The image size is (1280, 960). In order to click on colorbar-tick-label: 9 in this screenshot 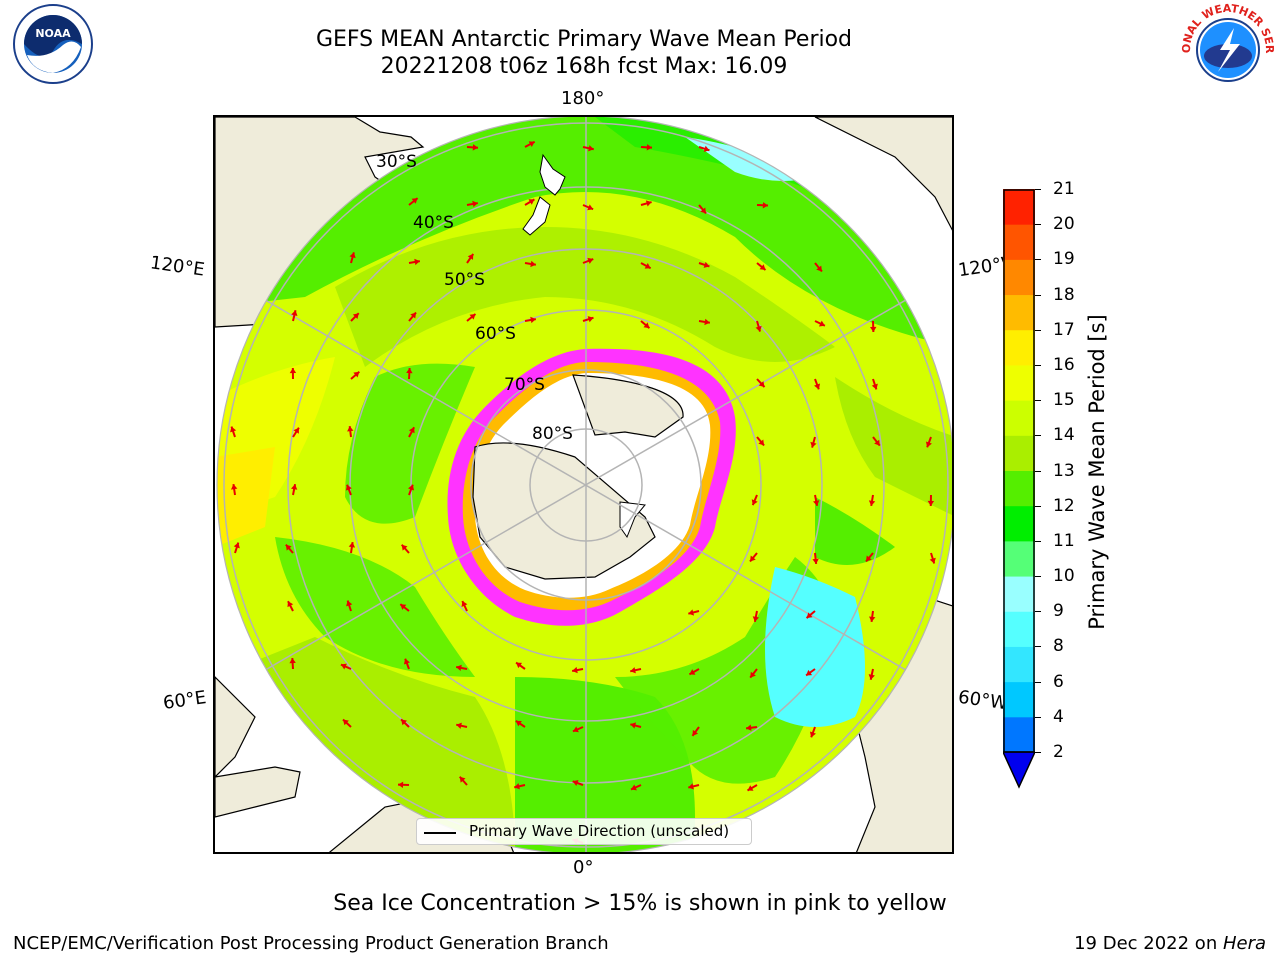, I will do `click(1058, 611)`.